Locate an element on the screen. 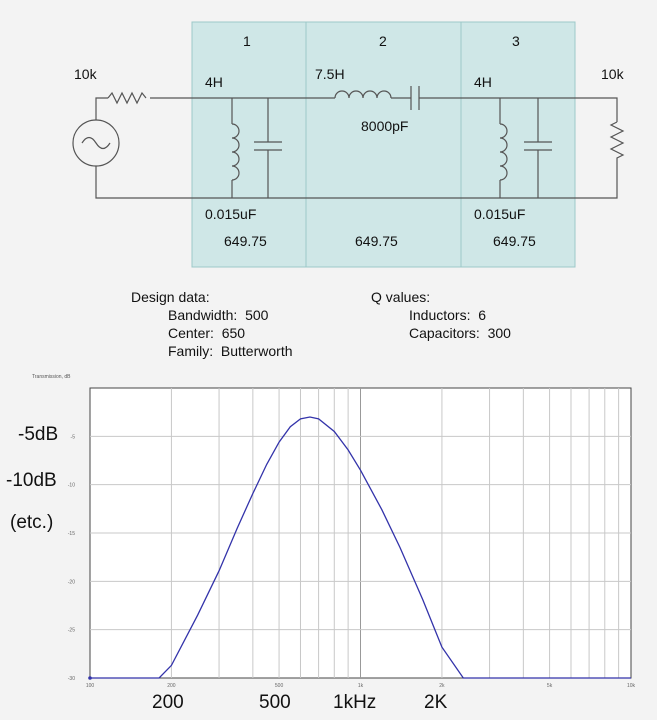 The image size is (657, 720). q-values-block: Q values: Inductors: 6 Capacitors: 300 is located at coordinates (441, 315).